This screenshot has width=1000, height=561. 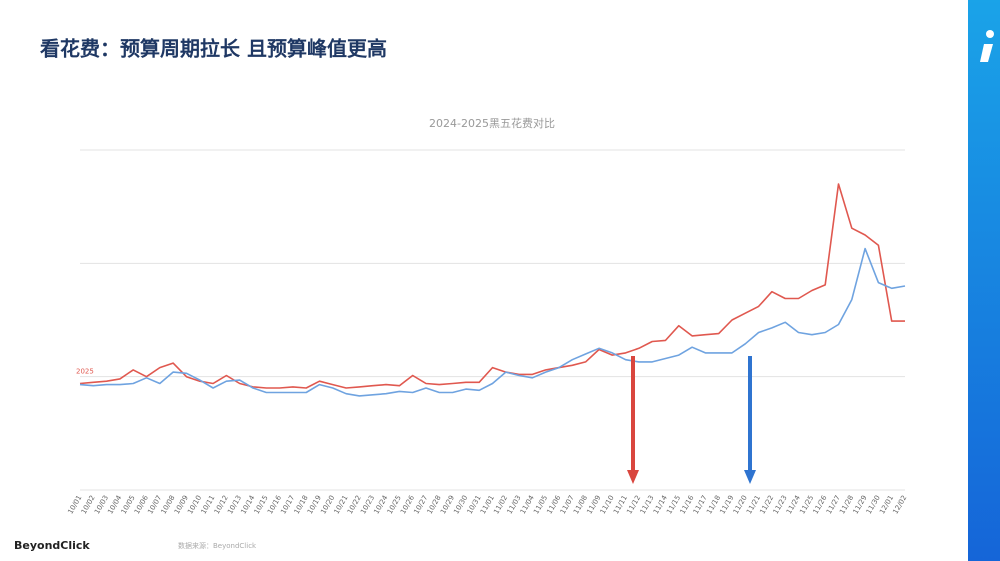 I want to click on side-bar, so click(x=984, y=280).